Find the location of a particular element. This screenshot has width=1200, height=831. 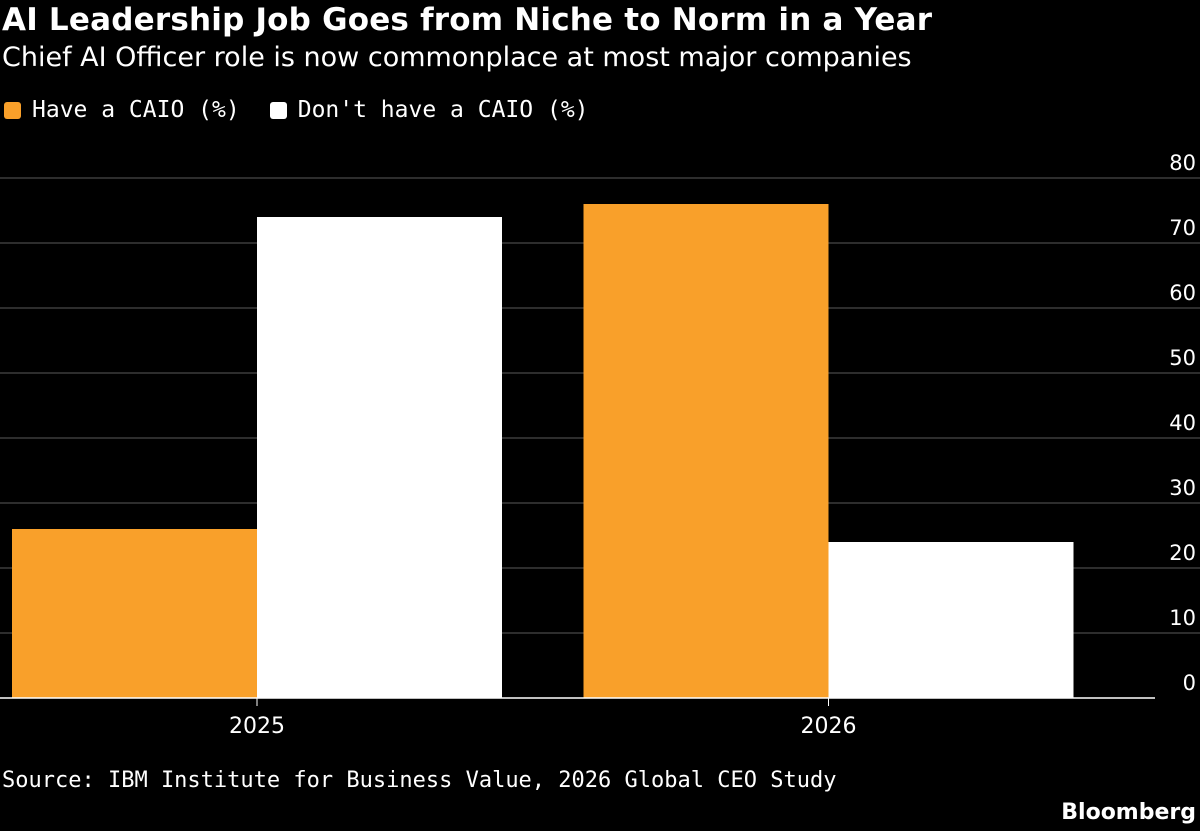

legend-item-have: Have a CAIO (%) is located at coordinates (122, 110).